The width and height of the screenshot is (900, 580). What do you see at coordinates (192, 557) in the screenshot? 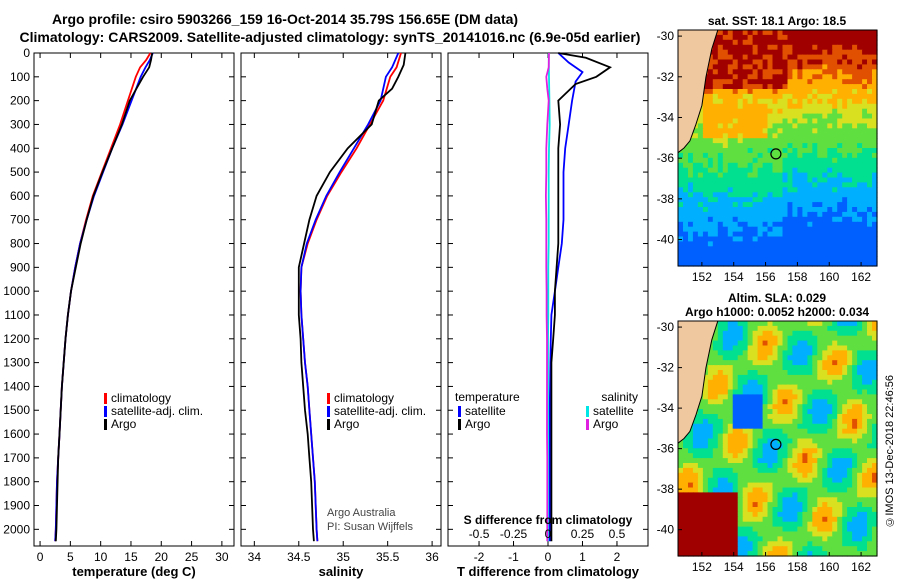
I see `x-tick-label: 25` at bounding box center [192, 557].